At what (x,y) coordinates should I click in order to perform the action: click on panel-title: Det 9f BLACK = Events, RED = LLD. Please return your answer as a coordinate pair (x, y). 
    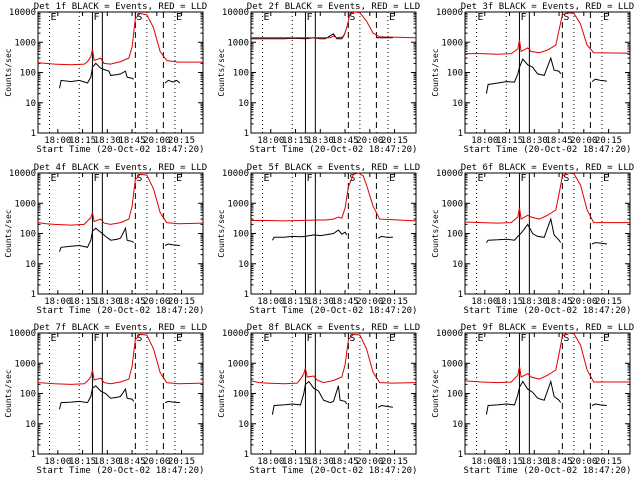
    Looking at the image, I should click on (547, 328).